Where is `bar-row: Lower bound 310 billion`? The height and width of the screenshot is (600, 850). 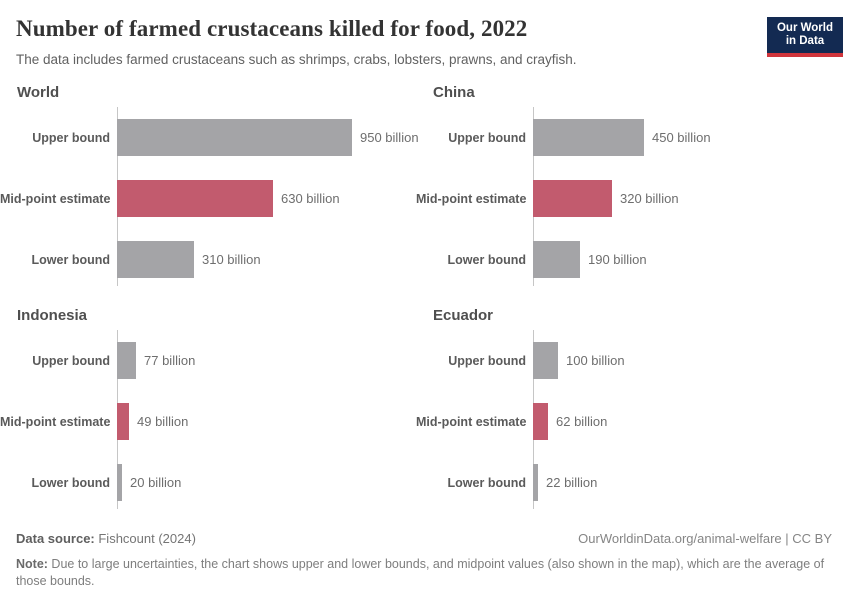
bar-row: Lower bound 310 billion is located at coordinates (212, 259).